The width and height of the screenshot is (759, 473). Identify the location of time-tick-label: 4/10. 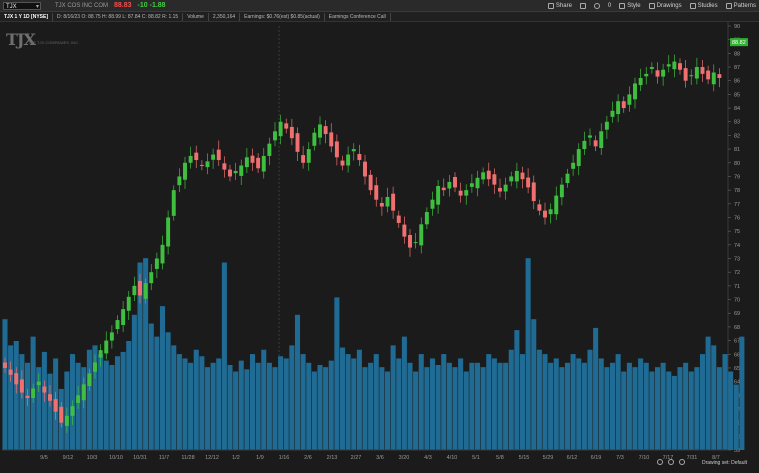
(452, 458).